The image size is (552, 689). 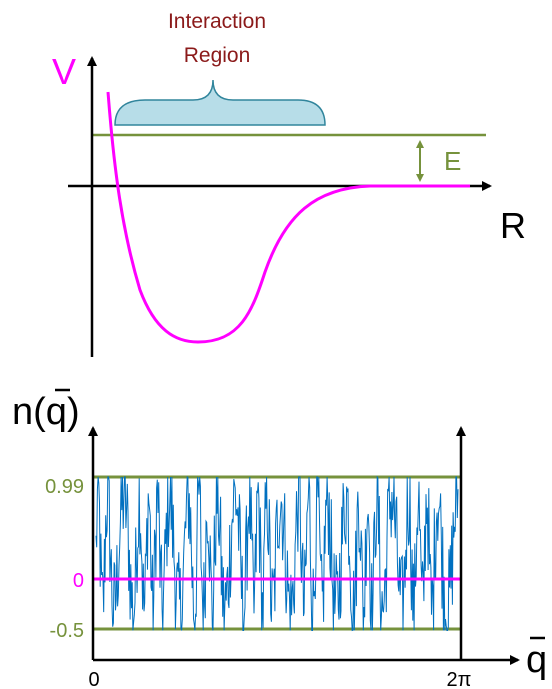 I want to click on r-axis-label: R, so click(x=513, y=225).